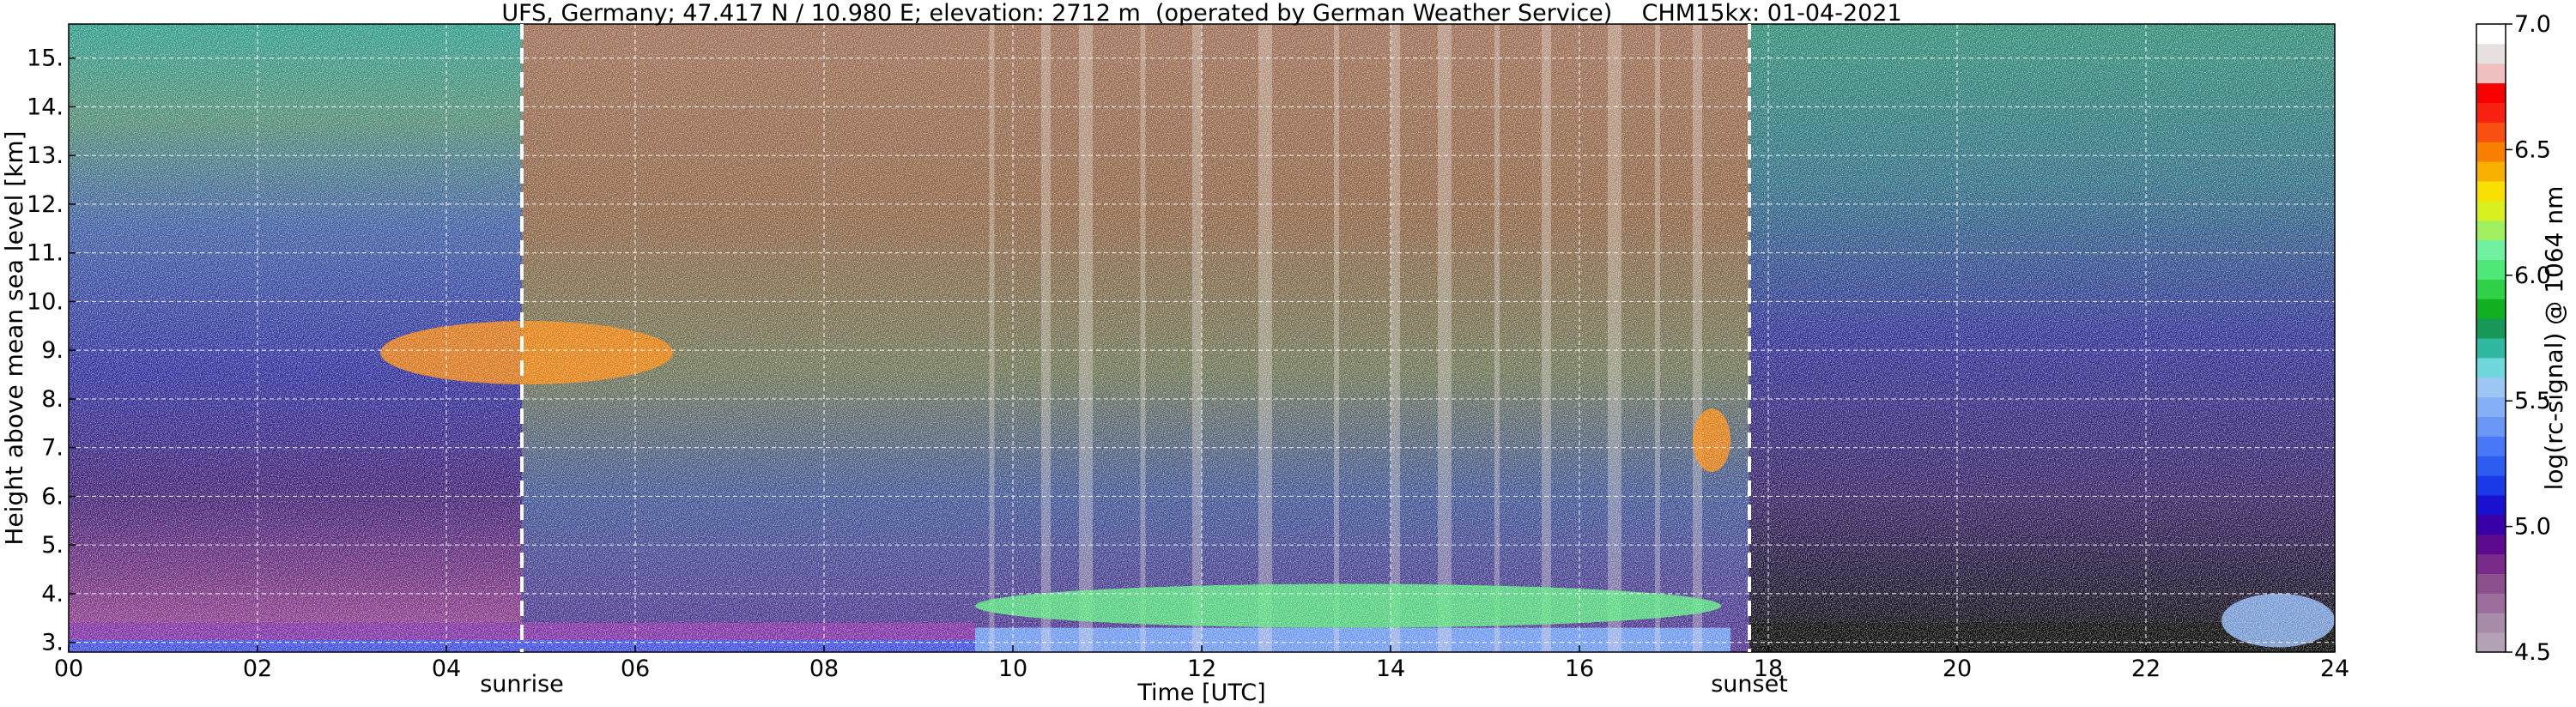  Describe the element at coordinates (446, 669) in the screenshot. I see `x-tick-label: 04` at that location.